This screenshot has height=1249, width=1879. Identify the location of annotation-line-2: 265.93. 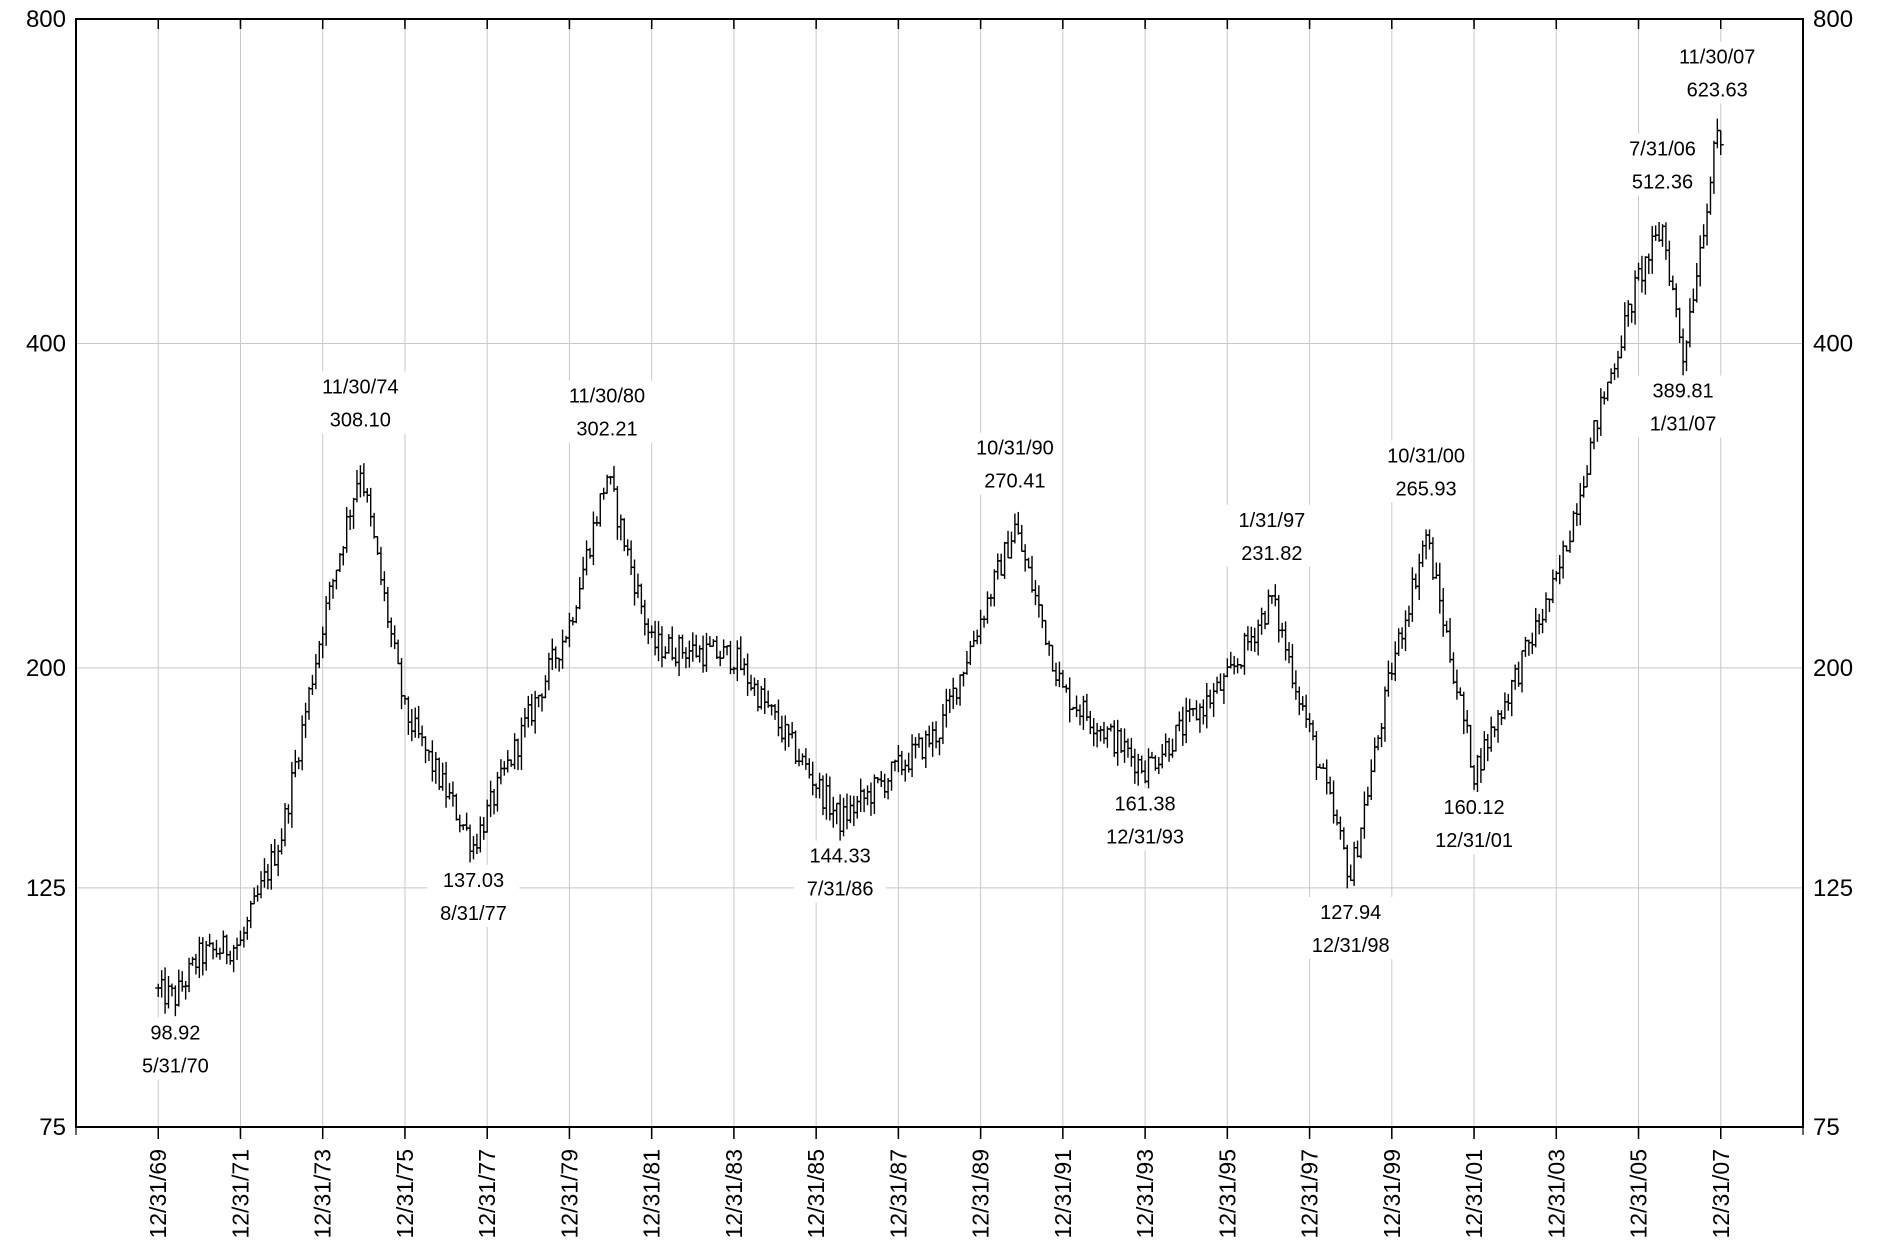
(1425, 490).